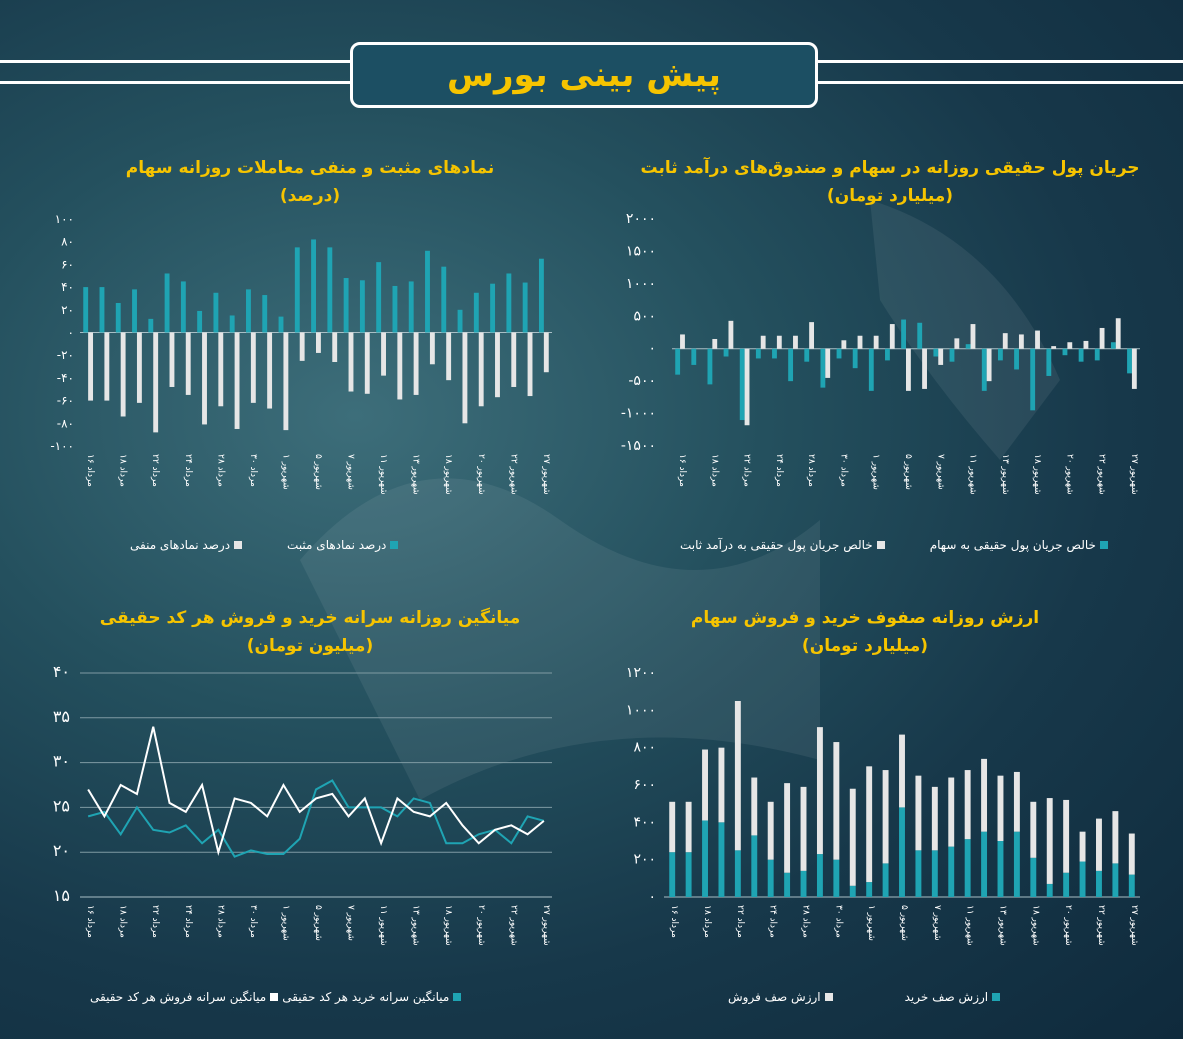 The height and width of the screenshot is (1039, 1183). I want to click on percode-xtick-label: ۲۷ شهریور, so click(546, 925).